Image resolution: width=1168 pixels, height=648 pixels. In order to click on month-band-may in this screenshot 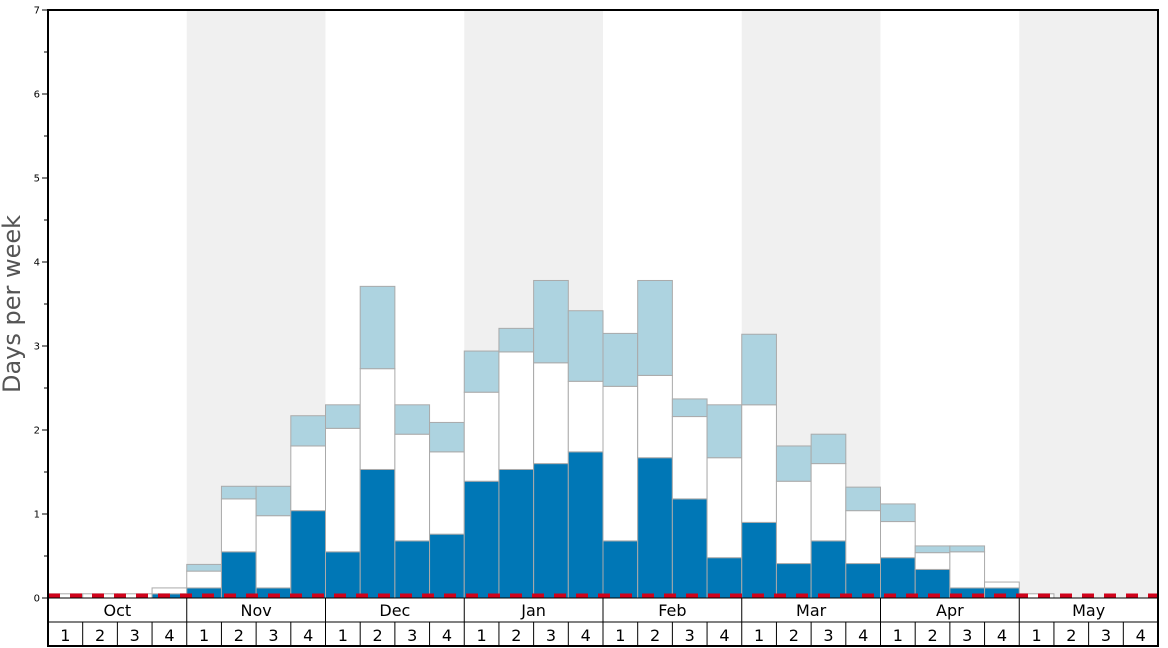, I will do `click(1088, 304)`.